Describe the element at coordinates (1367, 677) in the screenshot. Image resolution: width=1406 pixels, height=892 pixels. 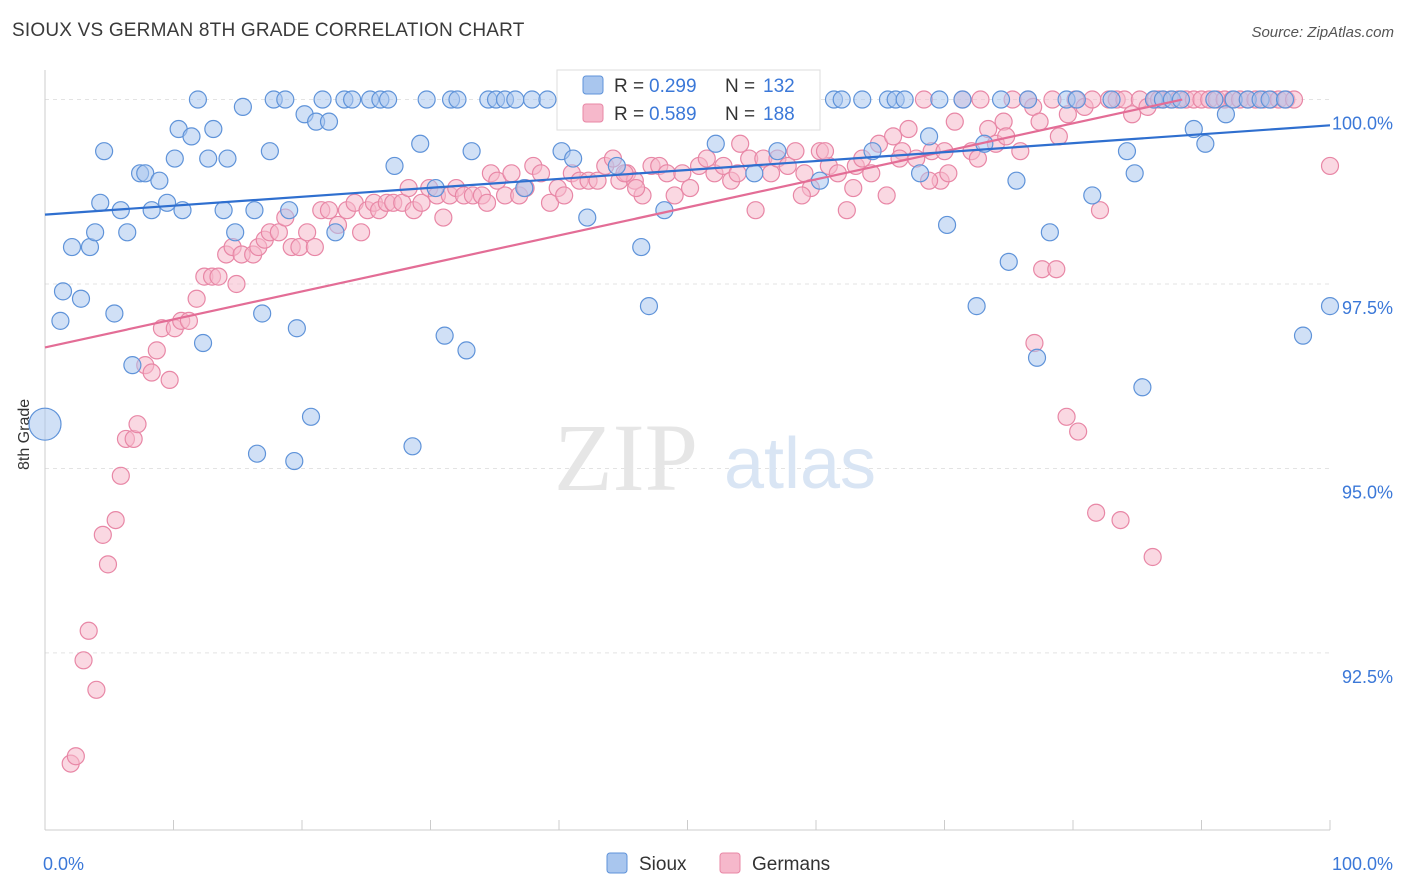
I see `y-tick-label-0: 92.5%` at that location.